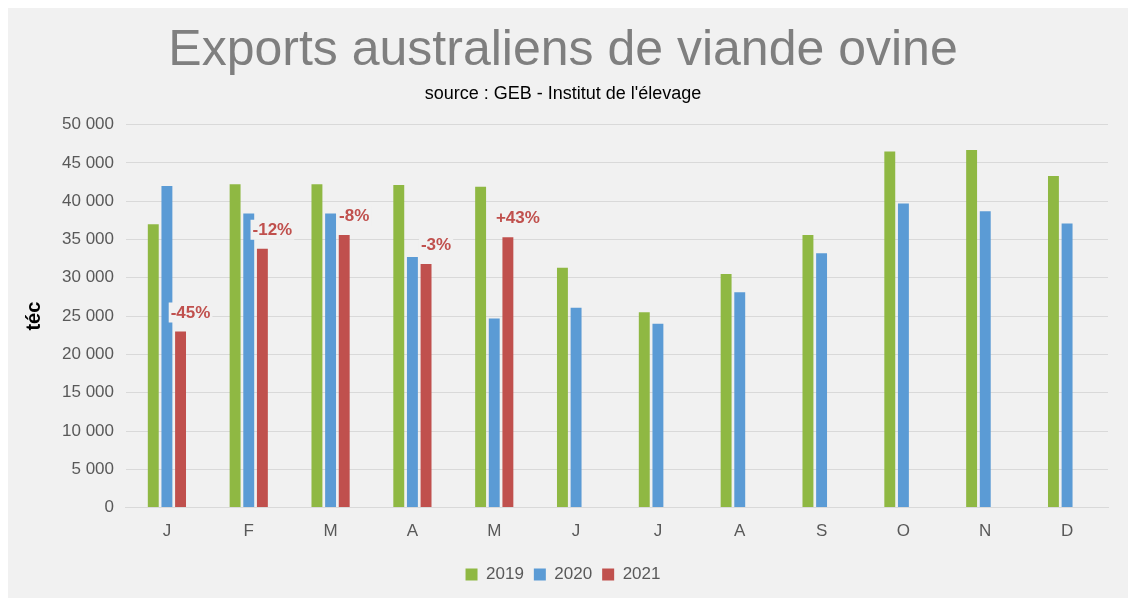  I want to click on annotation: -8%, so click(354, 216).